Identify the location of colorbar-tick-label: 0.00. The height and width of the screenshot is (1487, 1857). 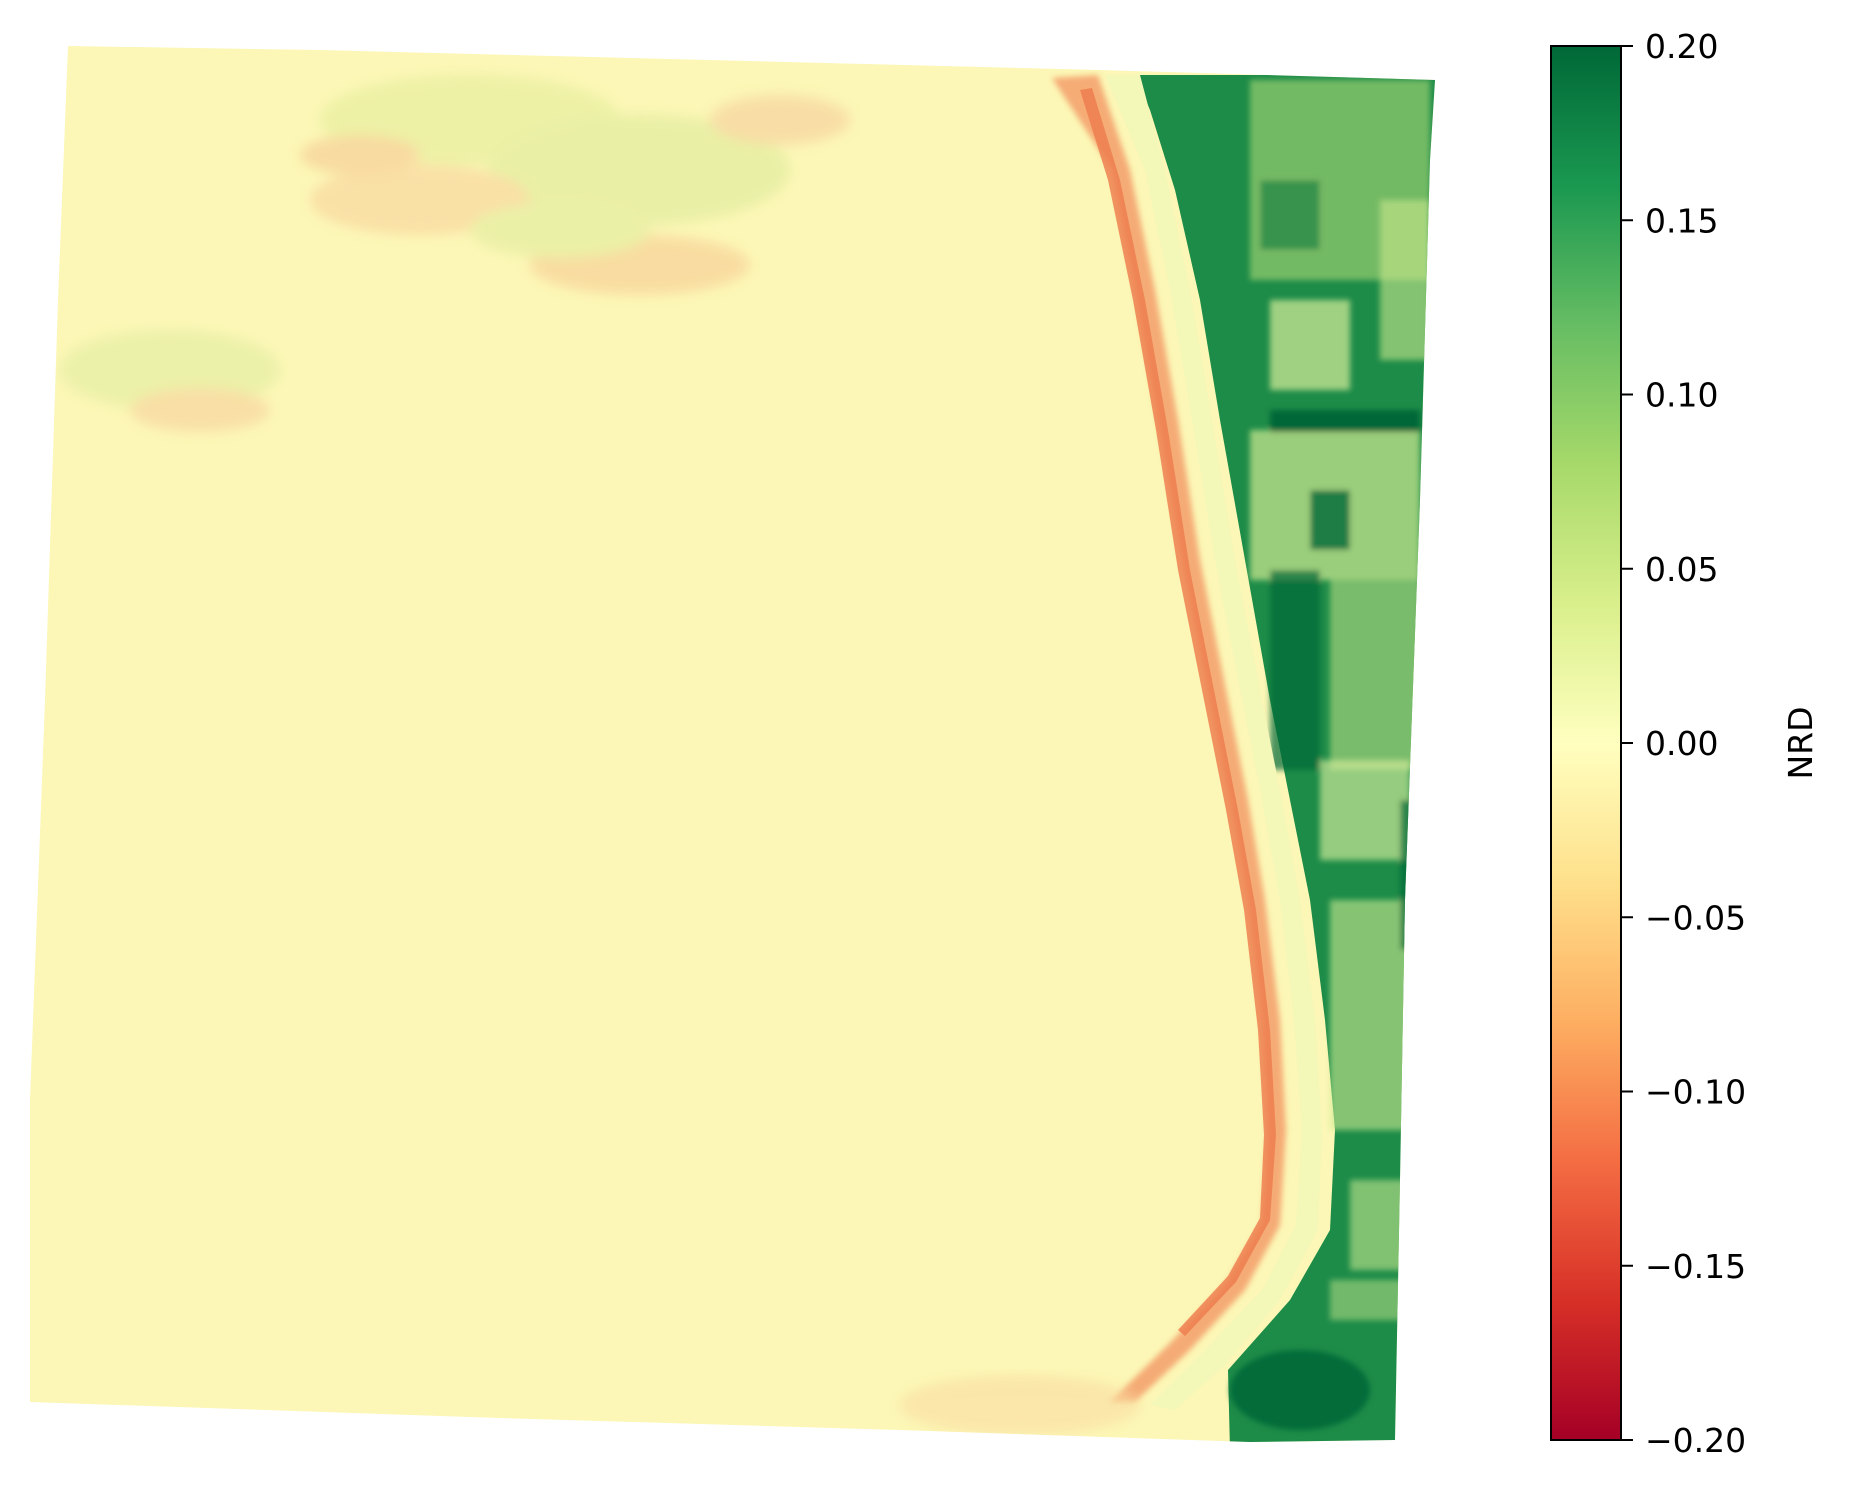
(1681, 743).